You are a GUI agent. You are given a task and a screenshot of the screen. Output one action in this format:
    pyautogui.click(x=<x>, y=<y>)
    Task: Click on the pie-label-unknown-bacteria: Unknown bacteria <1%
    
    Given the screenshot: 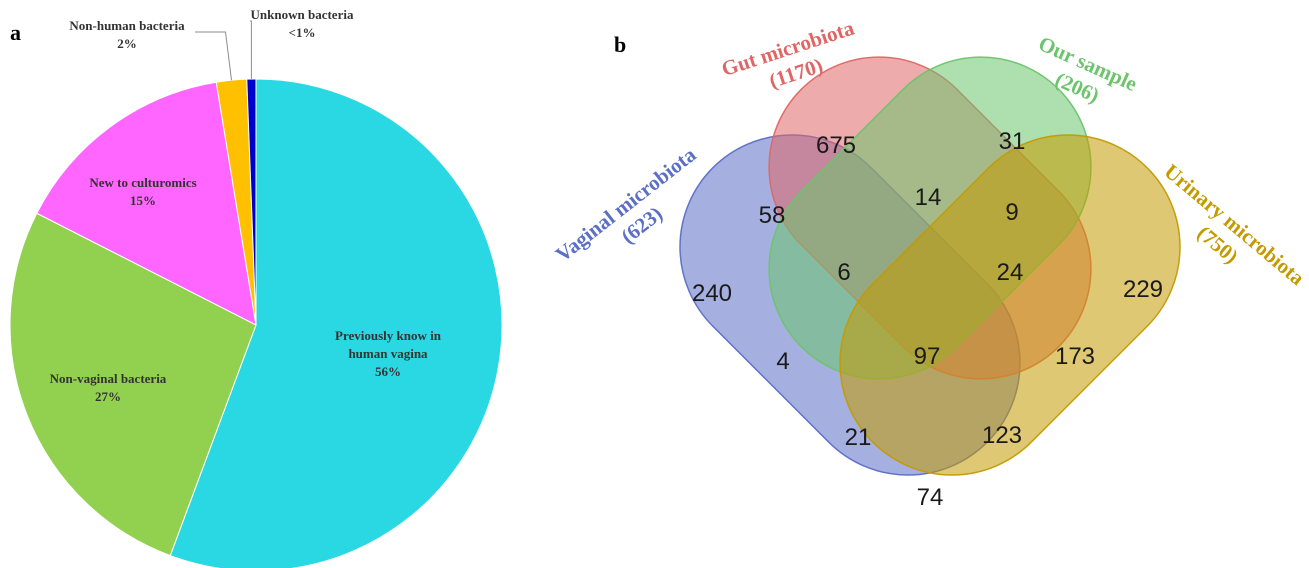 What is the action you would take?
    pyautogui.click(x=302, y=23)
    